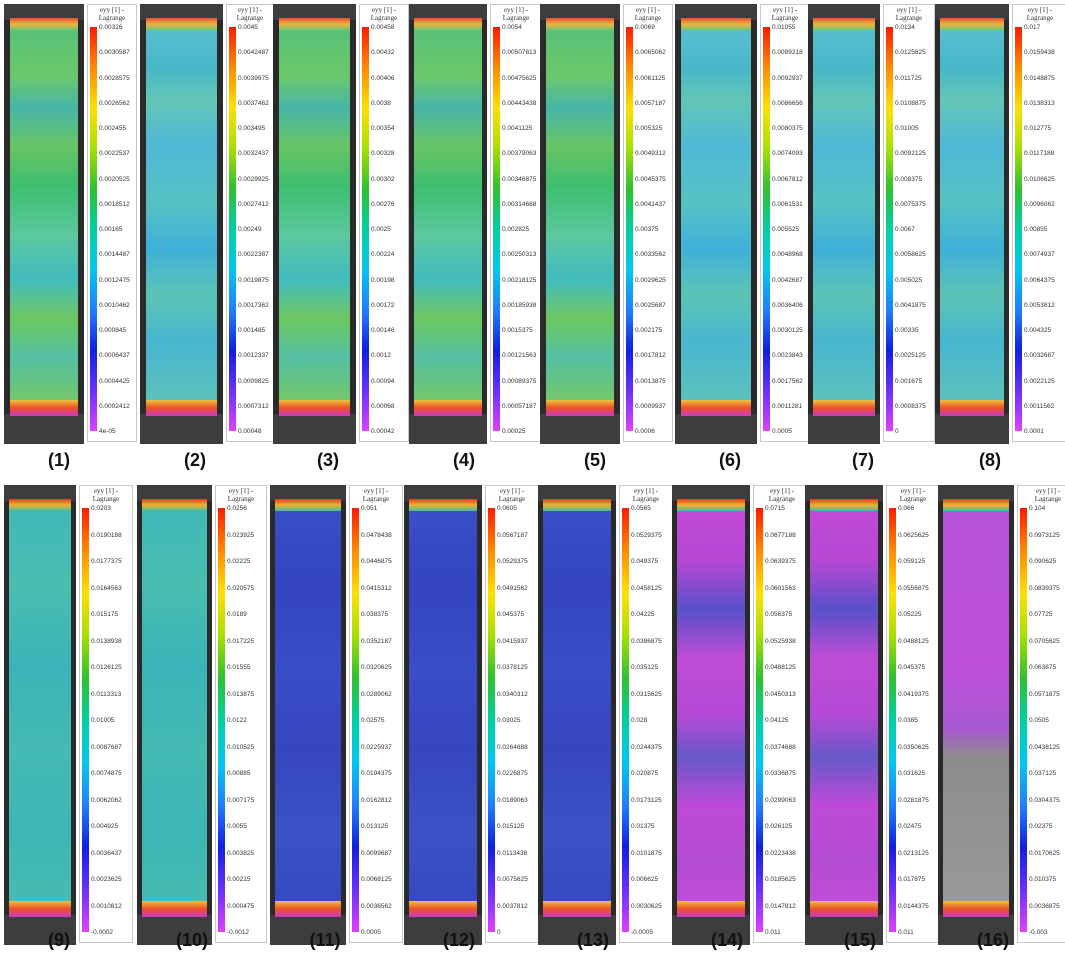 This screenshot has width=1065, height=964. What do you see at coordinates (780, 773) in the screenshot?
I see `tick-label: 0.0336875` at bounding box center [780, 773].